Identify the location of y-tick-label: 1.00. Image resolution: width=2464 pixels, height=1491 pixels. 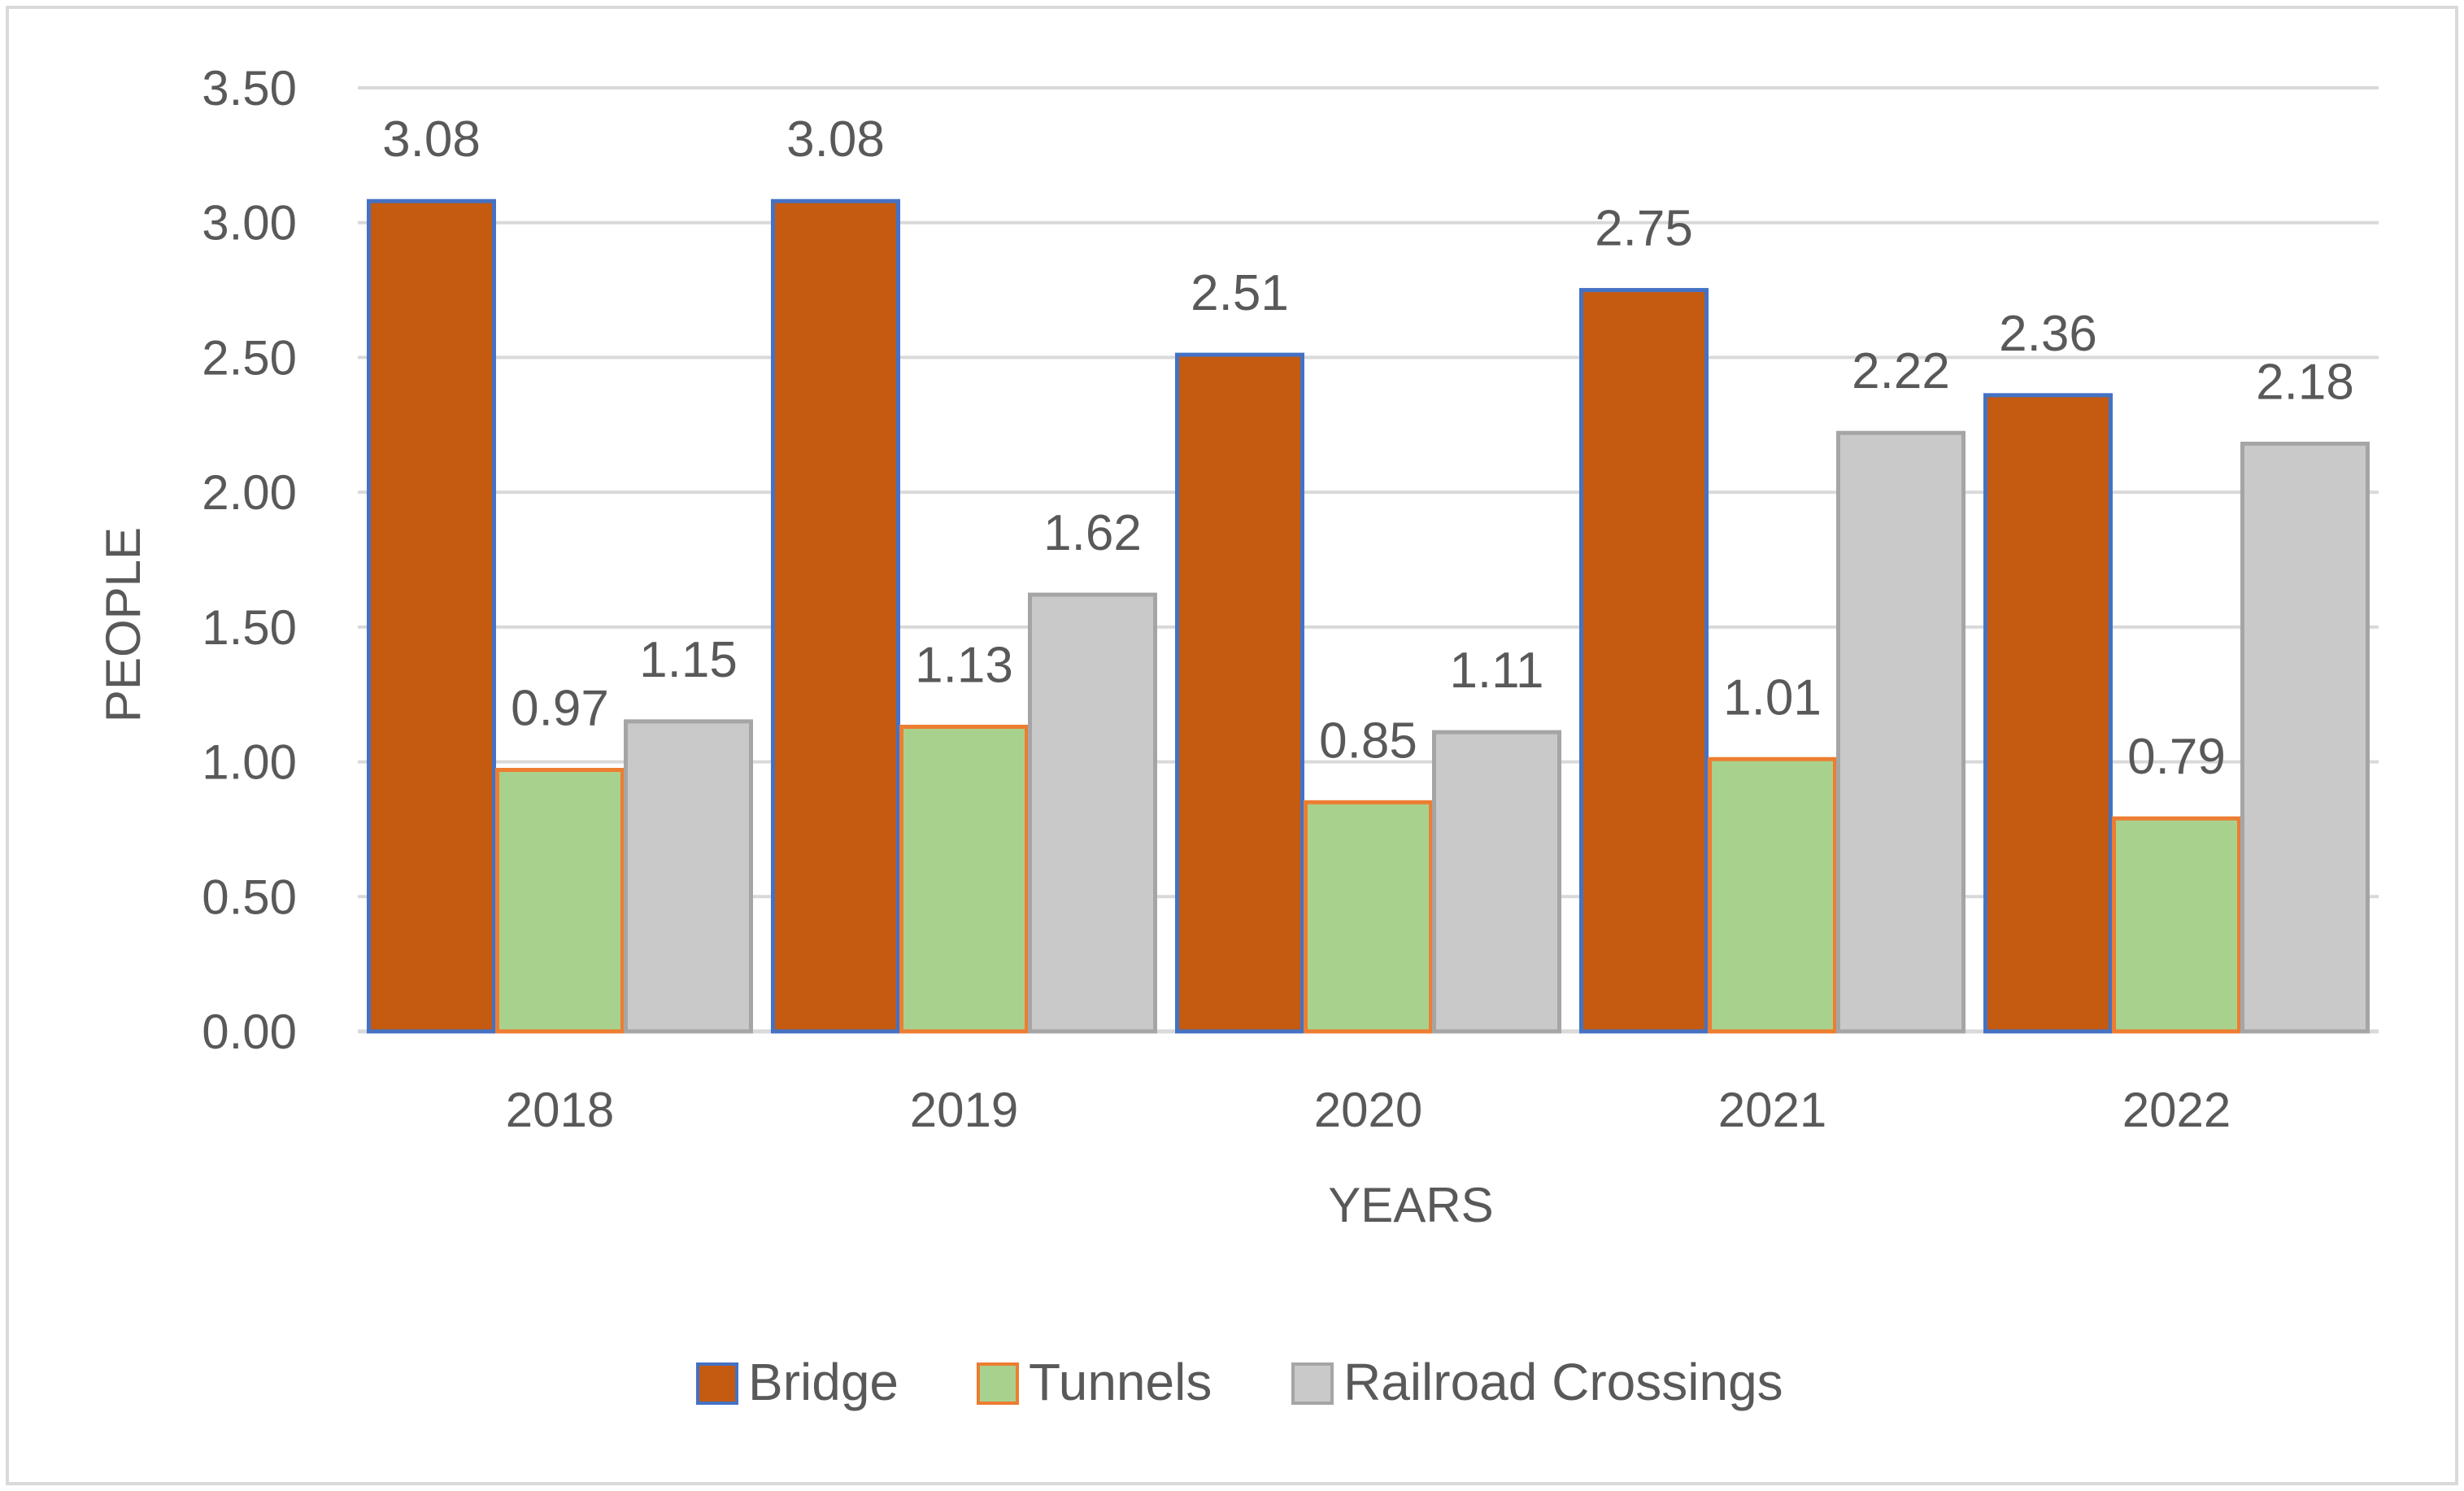
(249, 762).